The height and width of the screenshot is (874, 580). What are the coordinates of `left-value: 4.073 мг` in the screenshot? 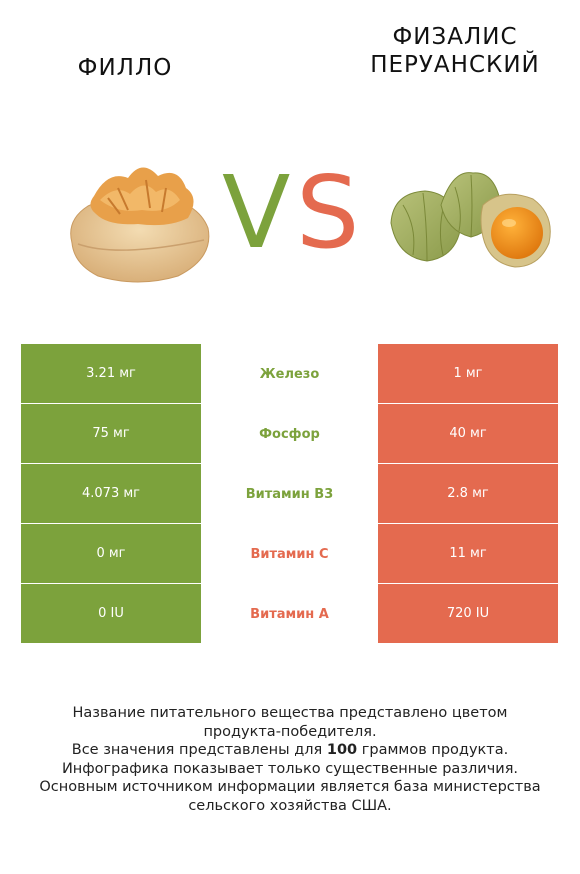 It's located at (111, 494).